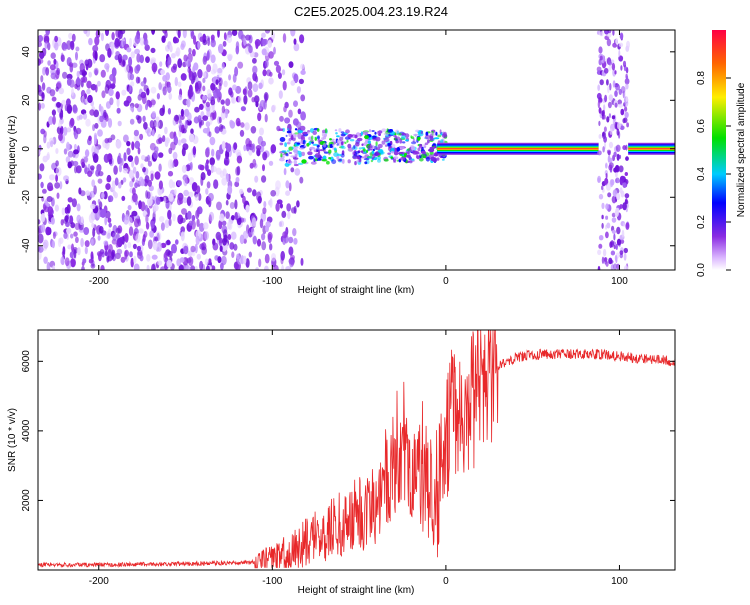 The height and width of the screenshot is (605, 750). Describe the element at coordinates (701, 222) in the screenshot. I see `colorbar-tick-label: 0.2` at that location.